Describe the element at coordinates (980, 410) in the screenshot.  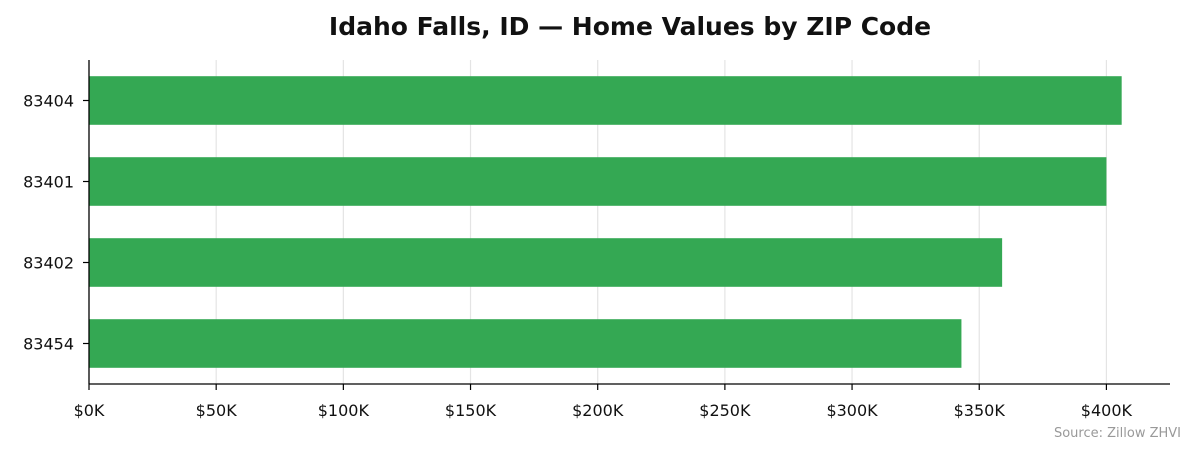
I see `x-tick-label: $350K` at that location.